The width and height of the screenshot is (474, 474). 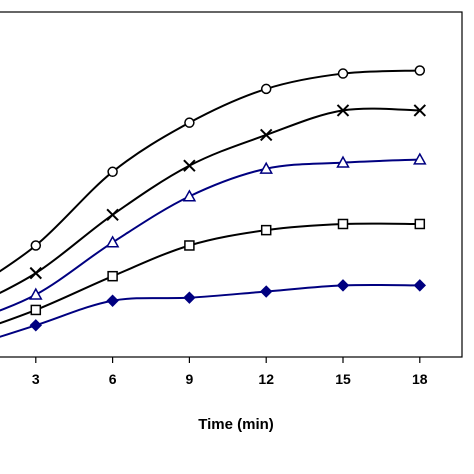 What do you see at coordinates (236, 424) in the screenshot?
I see `x-axis-title: Time (min)` at bounding box center [236, 424].